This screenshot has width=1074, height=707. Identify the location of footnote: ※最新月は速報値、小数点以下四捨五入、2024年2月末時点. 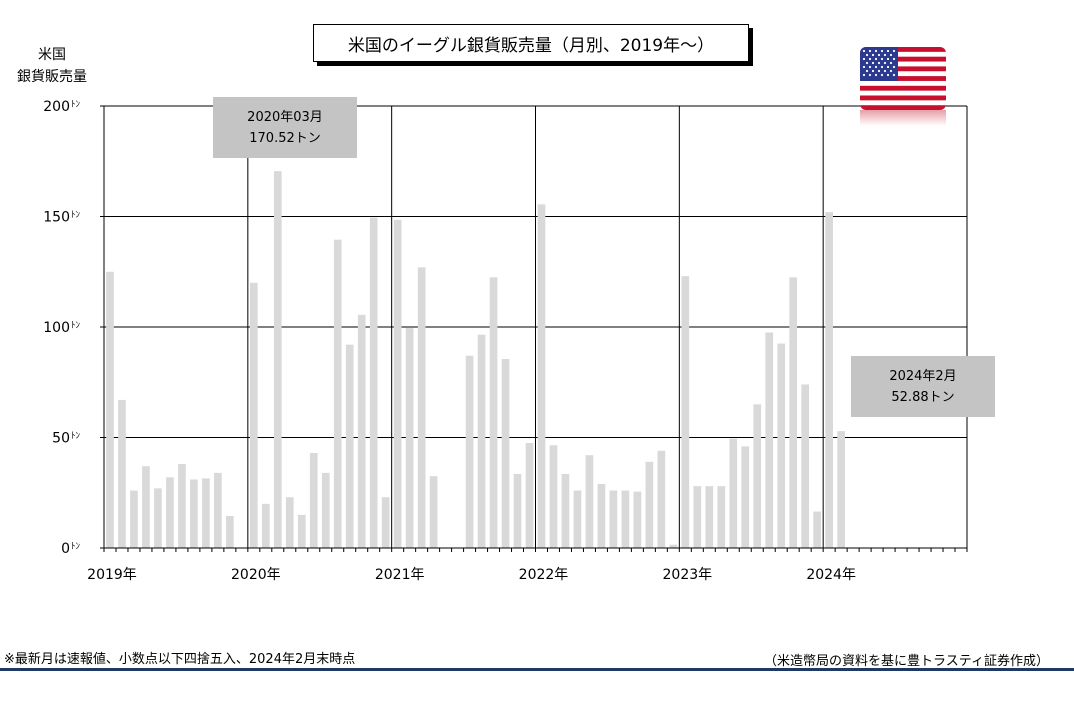
(180, 659).